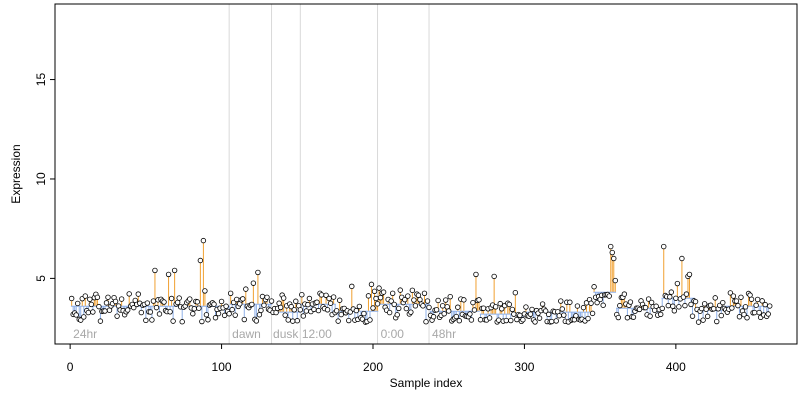 The height and width of the screenshot is (400, 800). Describe the element at coordinates (444, 334) in the screenshot. I see `group-label: 48hr` at that location.